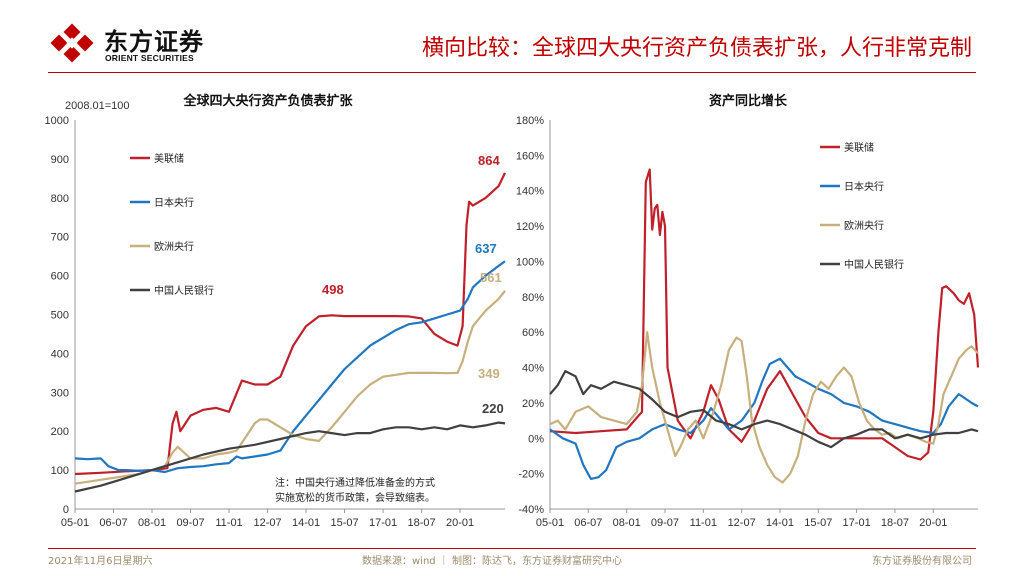 The height and width of the screenshot is (576, 1024). I want to click on y-tick-label: 120%, so click(530, 227).